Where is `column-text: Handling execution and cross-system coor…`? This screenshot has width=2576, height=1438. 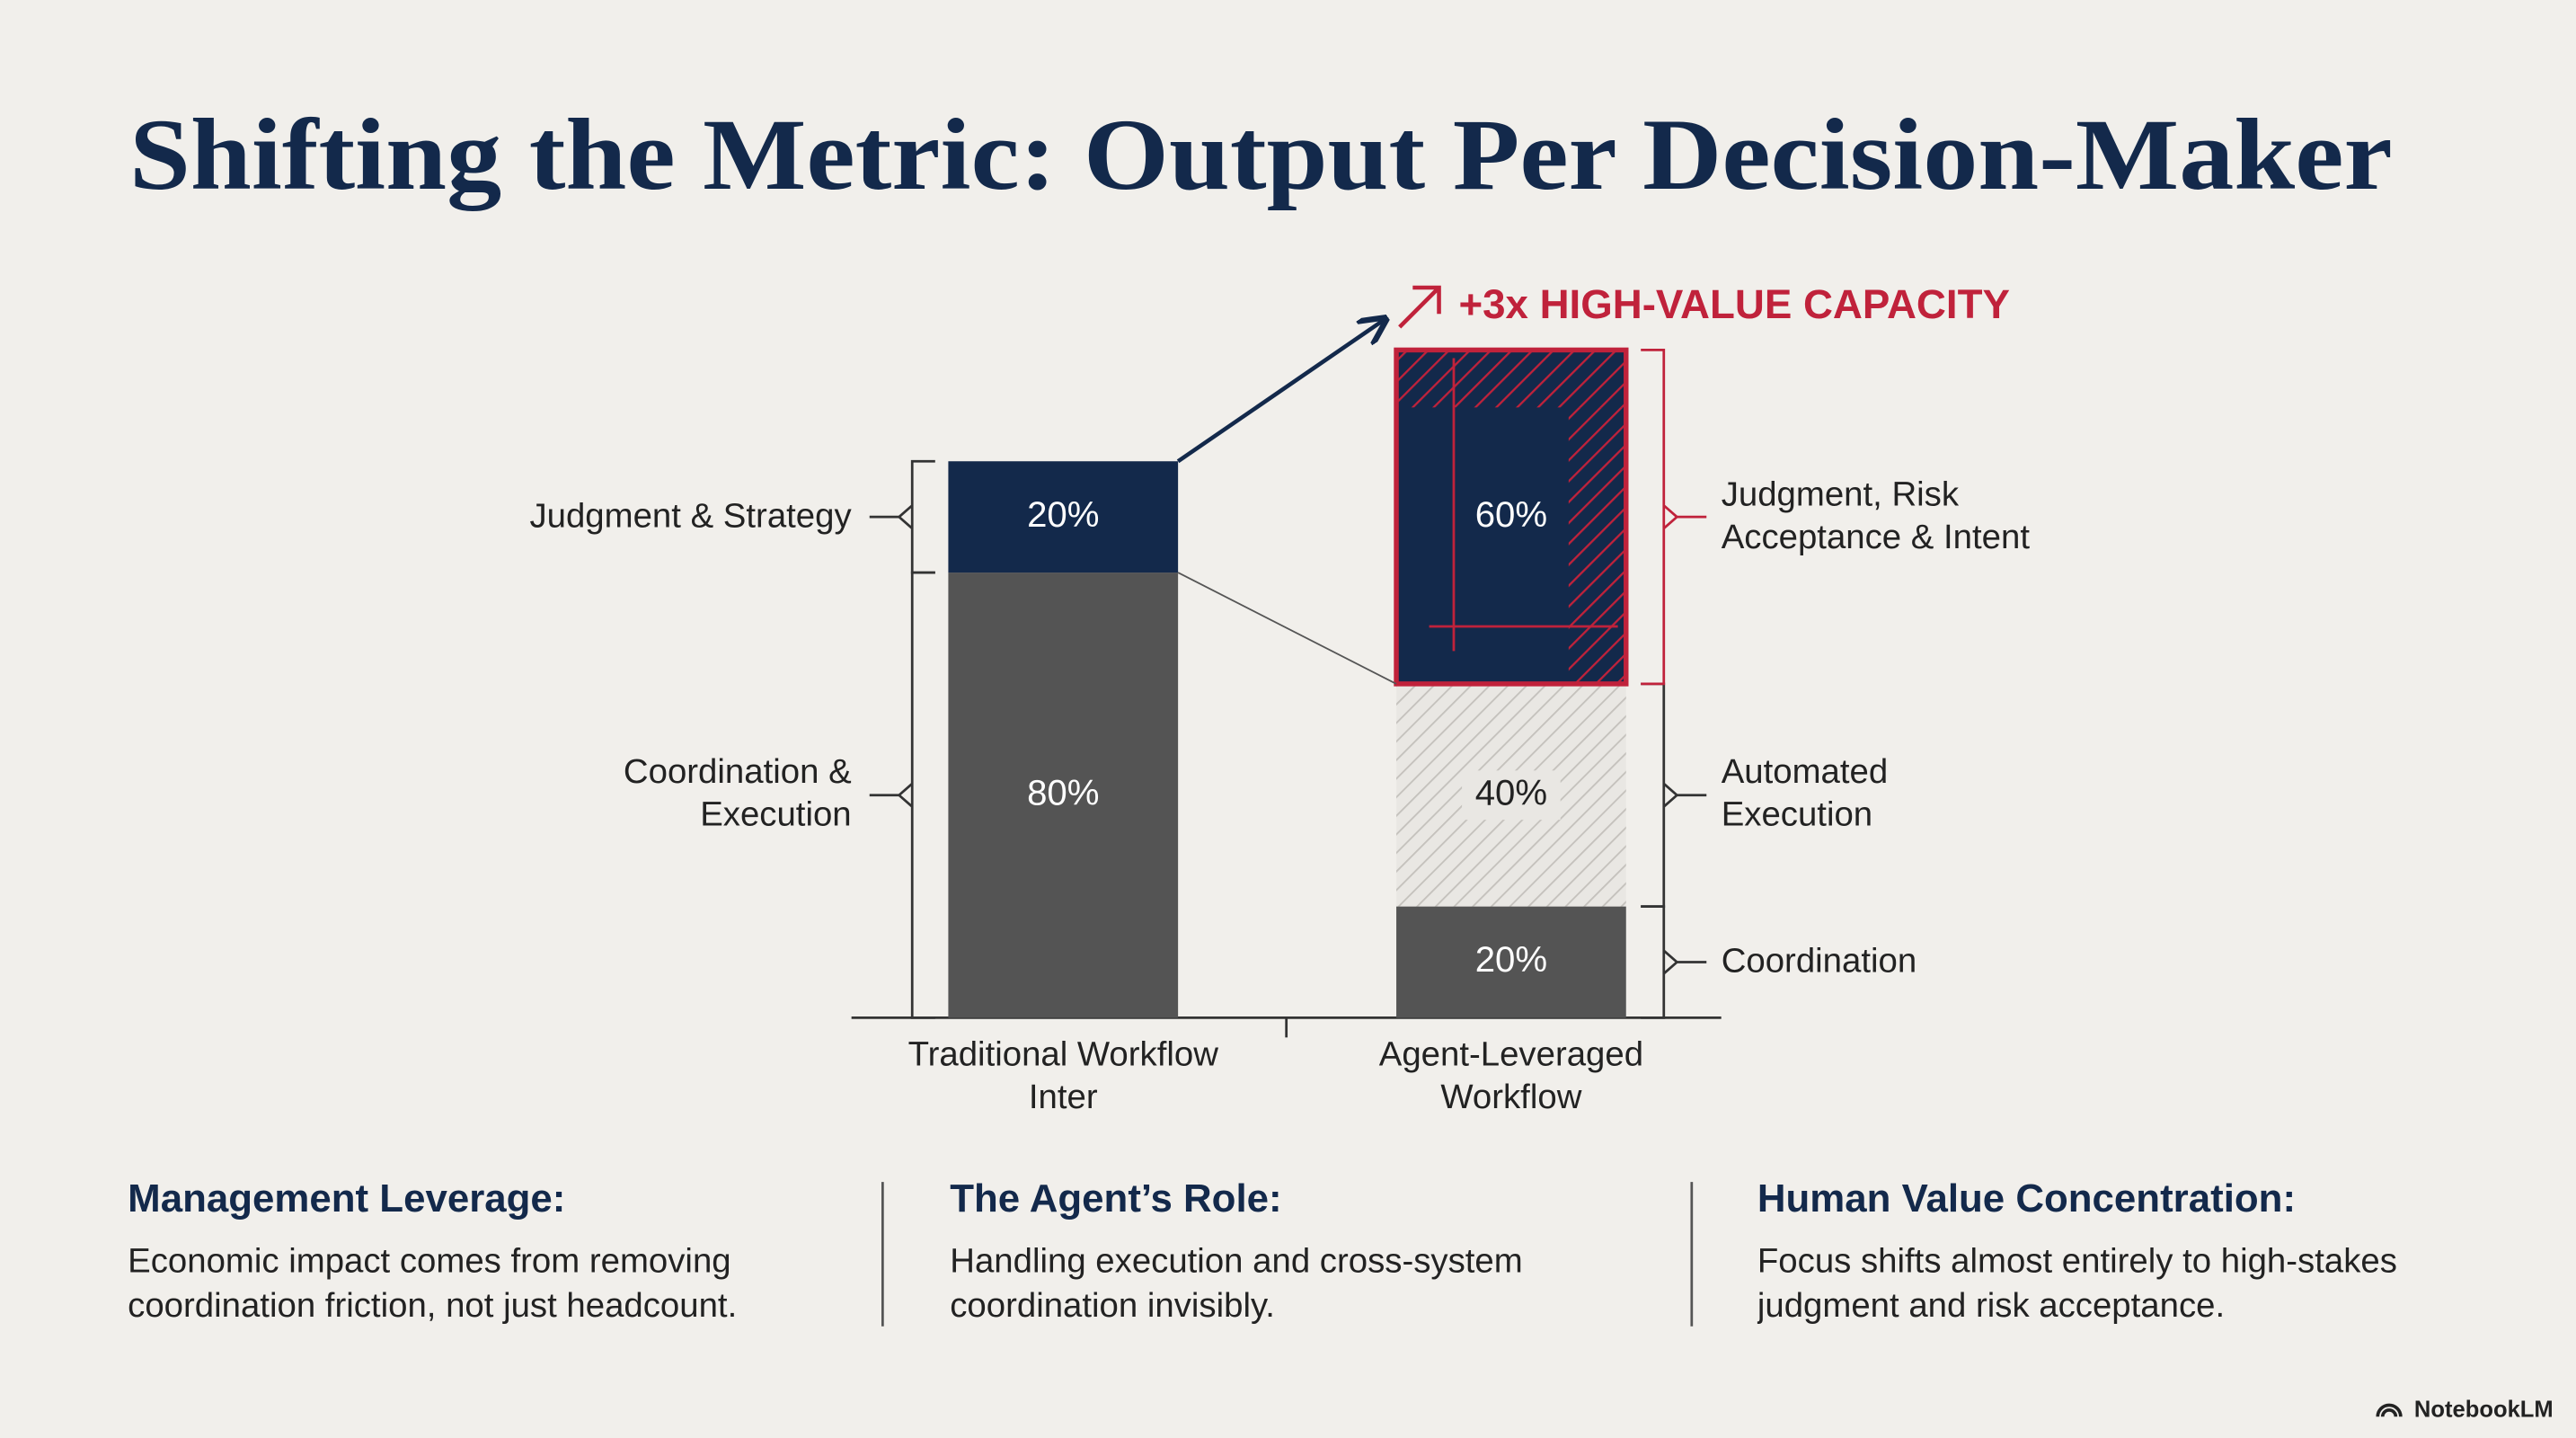
column-text: Handling execution and cross-system coor… is located at coordinates (1236, 1283).